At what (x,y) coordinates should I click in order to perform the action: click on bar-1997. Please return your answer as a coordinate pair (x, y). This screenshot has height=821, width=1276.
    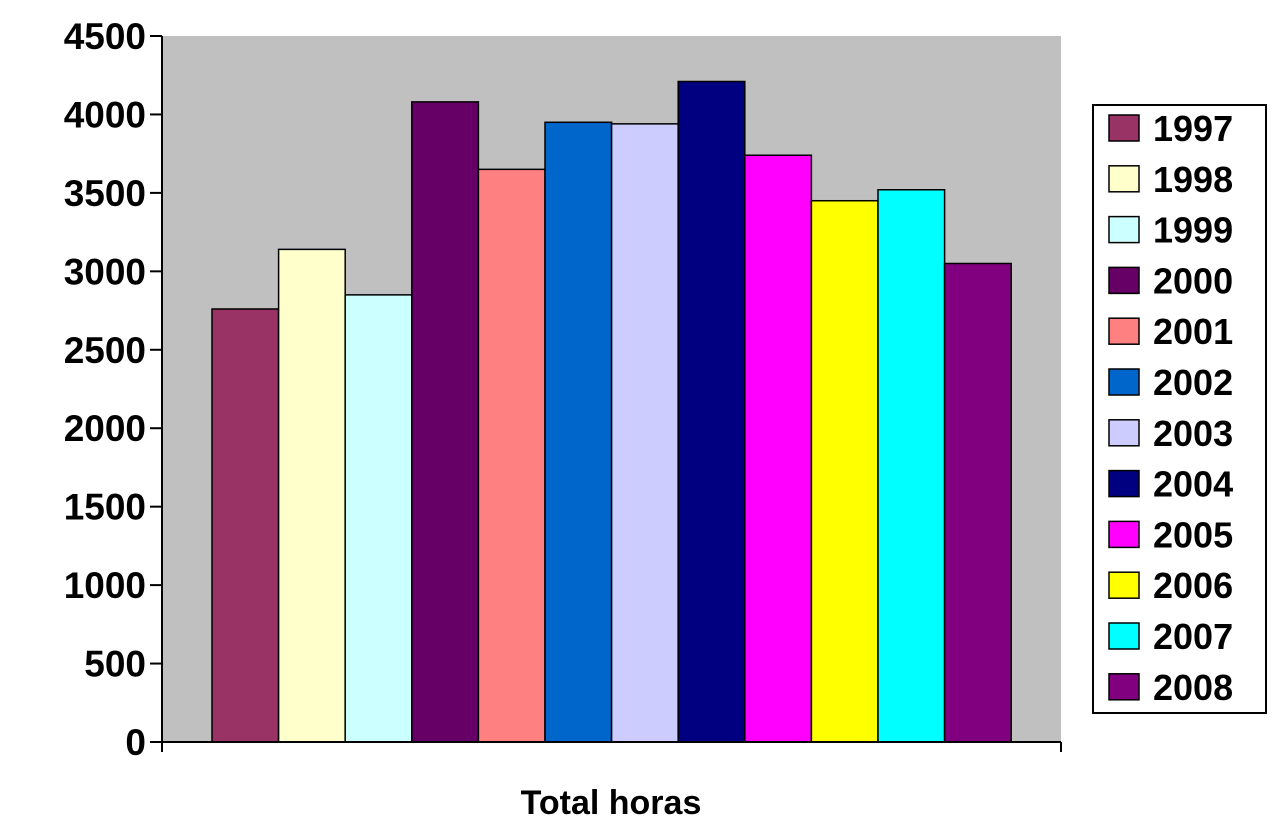
    Looking at the image, I should click on (245, 525).